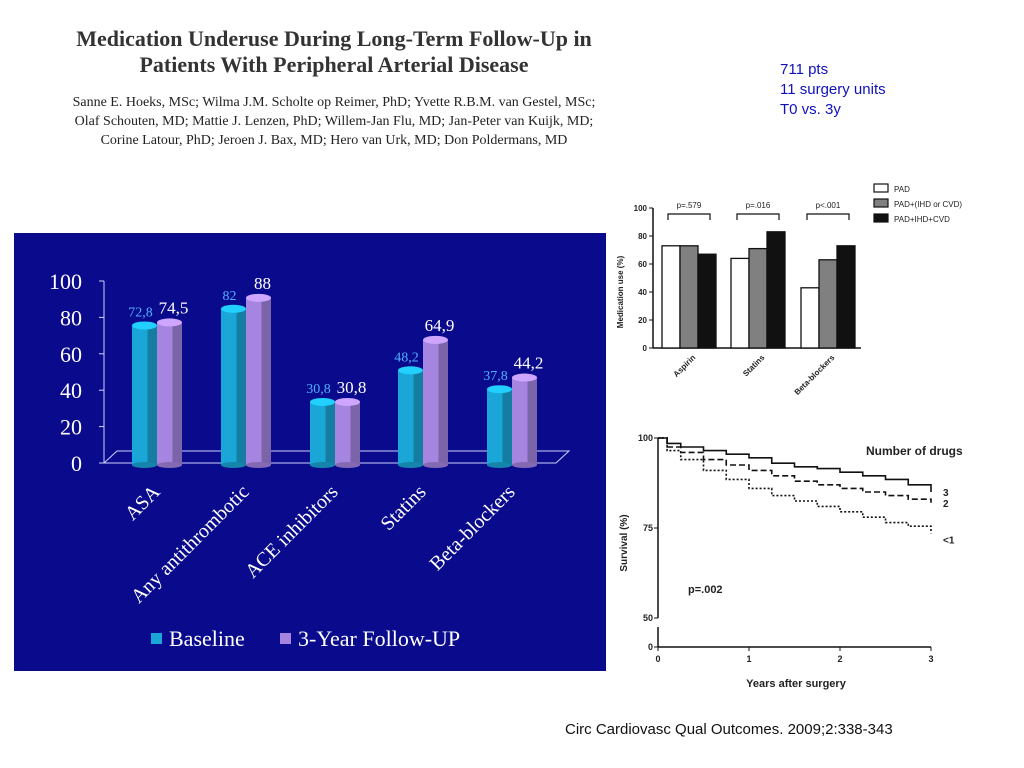 The height and width of the screenshot is (768, 1024). Describe the element at coordinates (748, 659) in the screenshot. I see `chart3-x-tick-label: 1` at that location.